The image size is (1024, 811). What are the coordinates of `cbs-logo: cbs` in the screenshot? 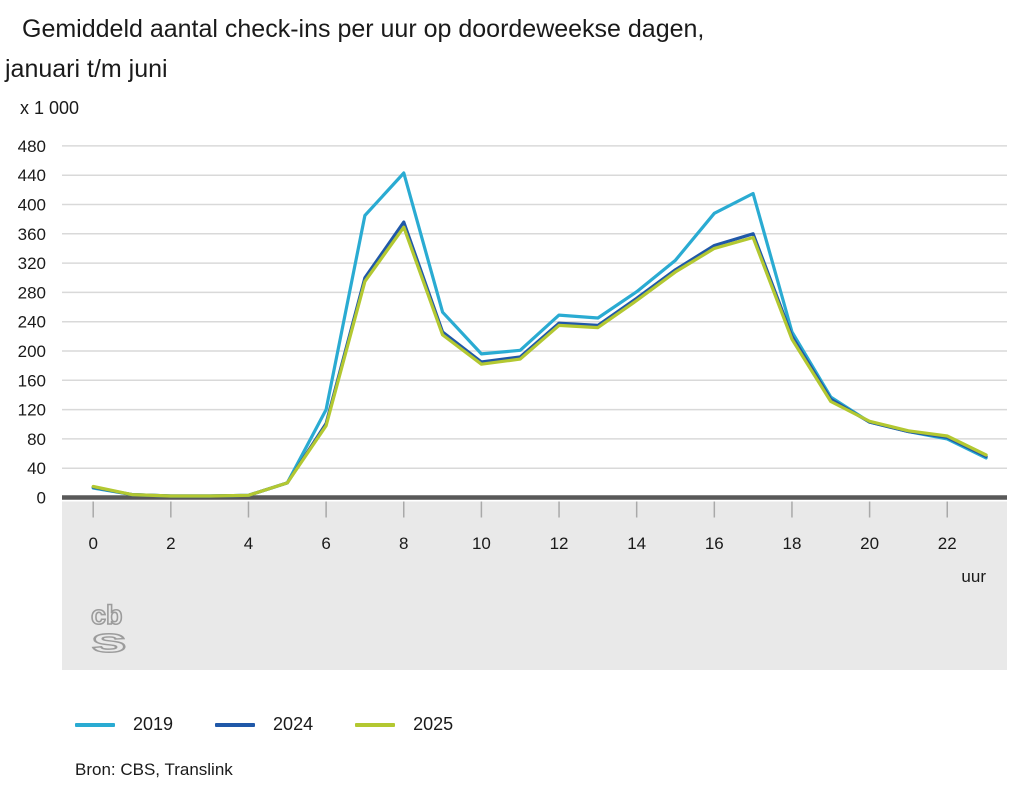 It's located at (109, 629).